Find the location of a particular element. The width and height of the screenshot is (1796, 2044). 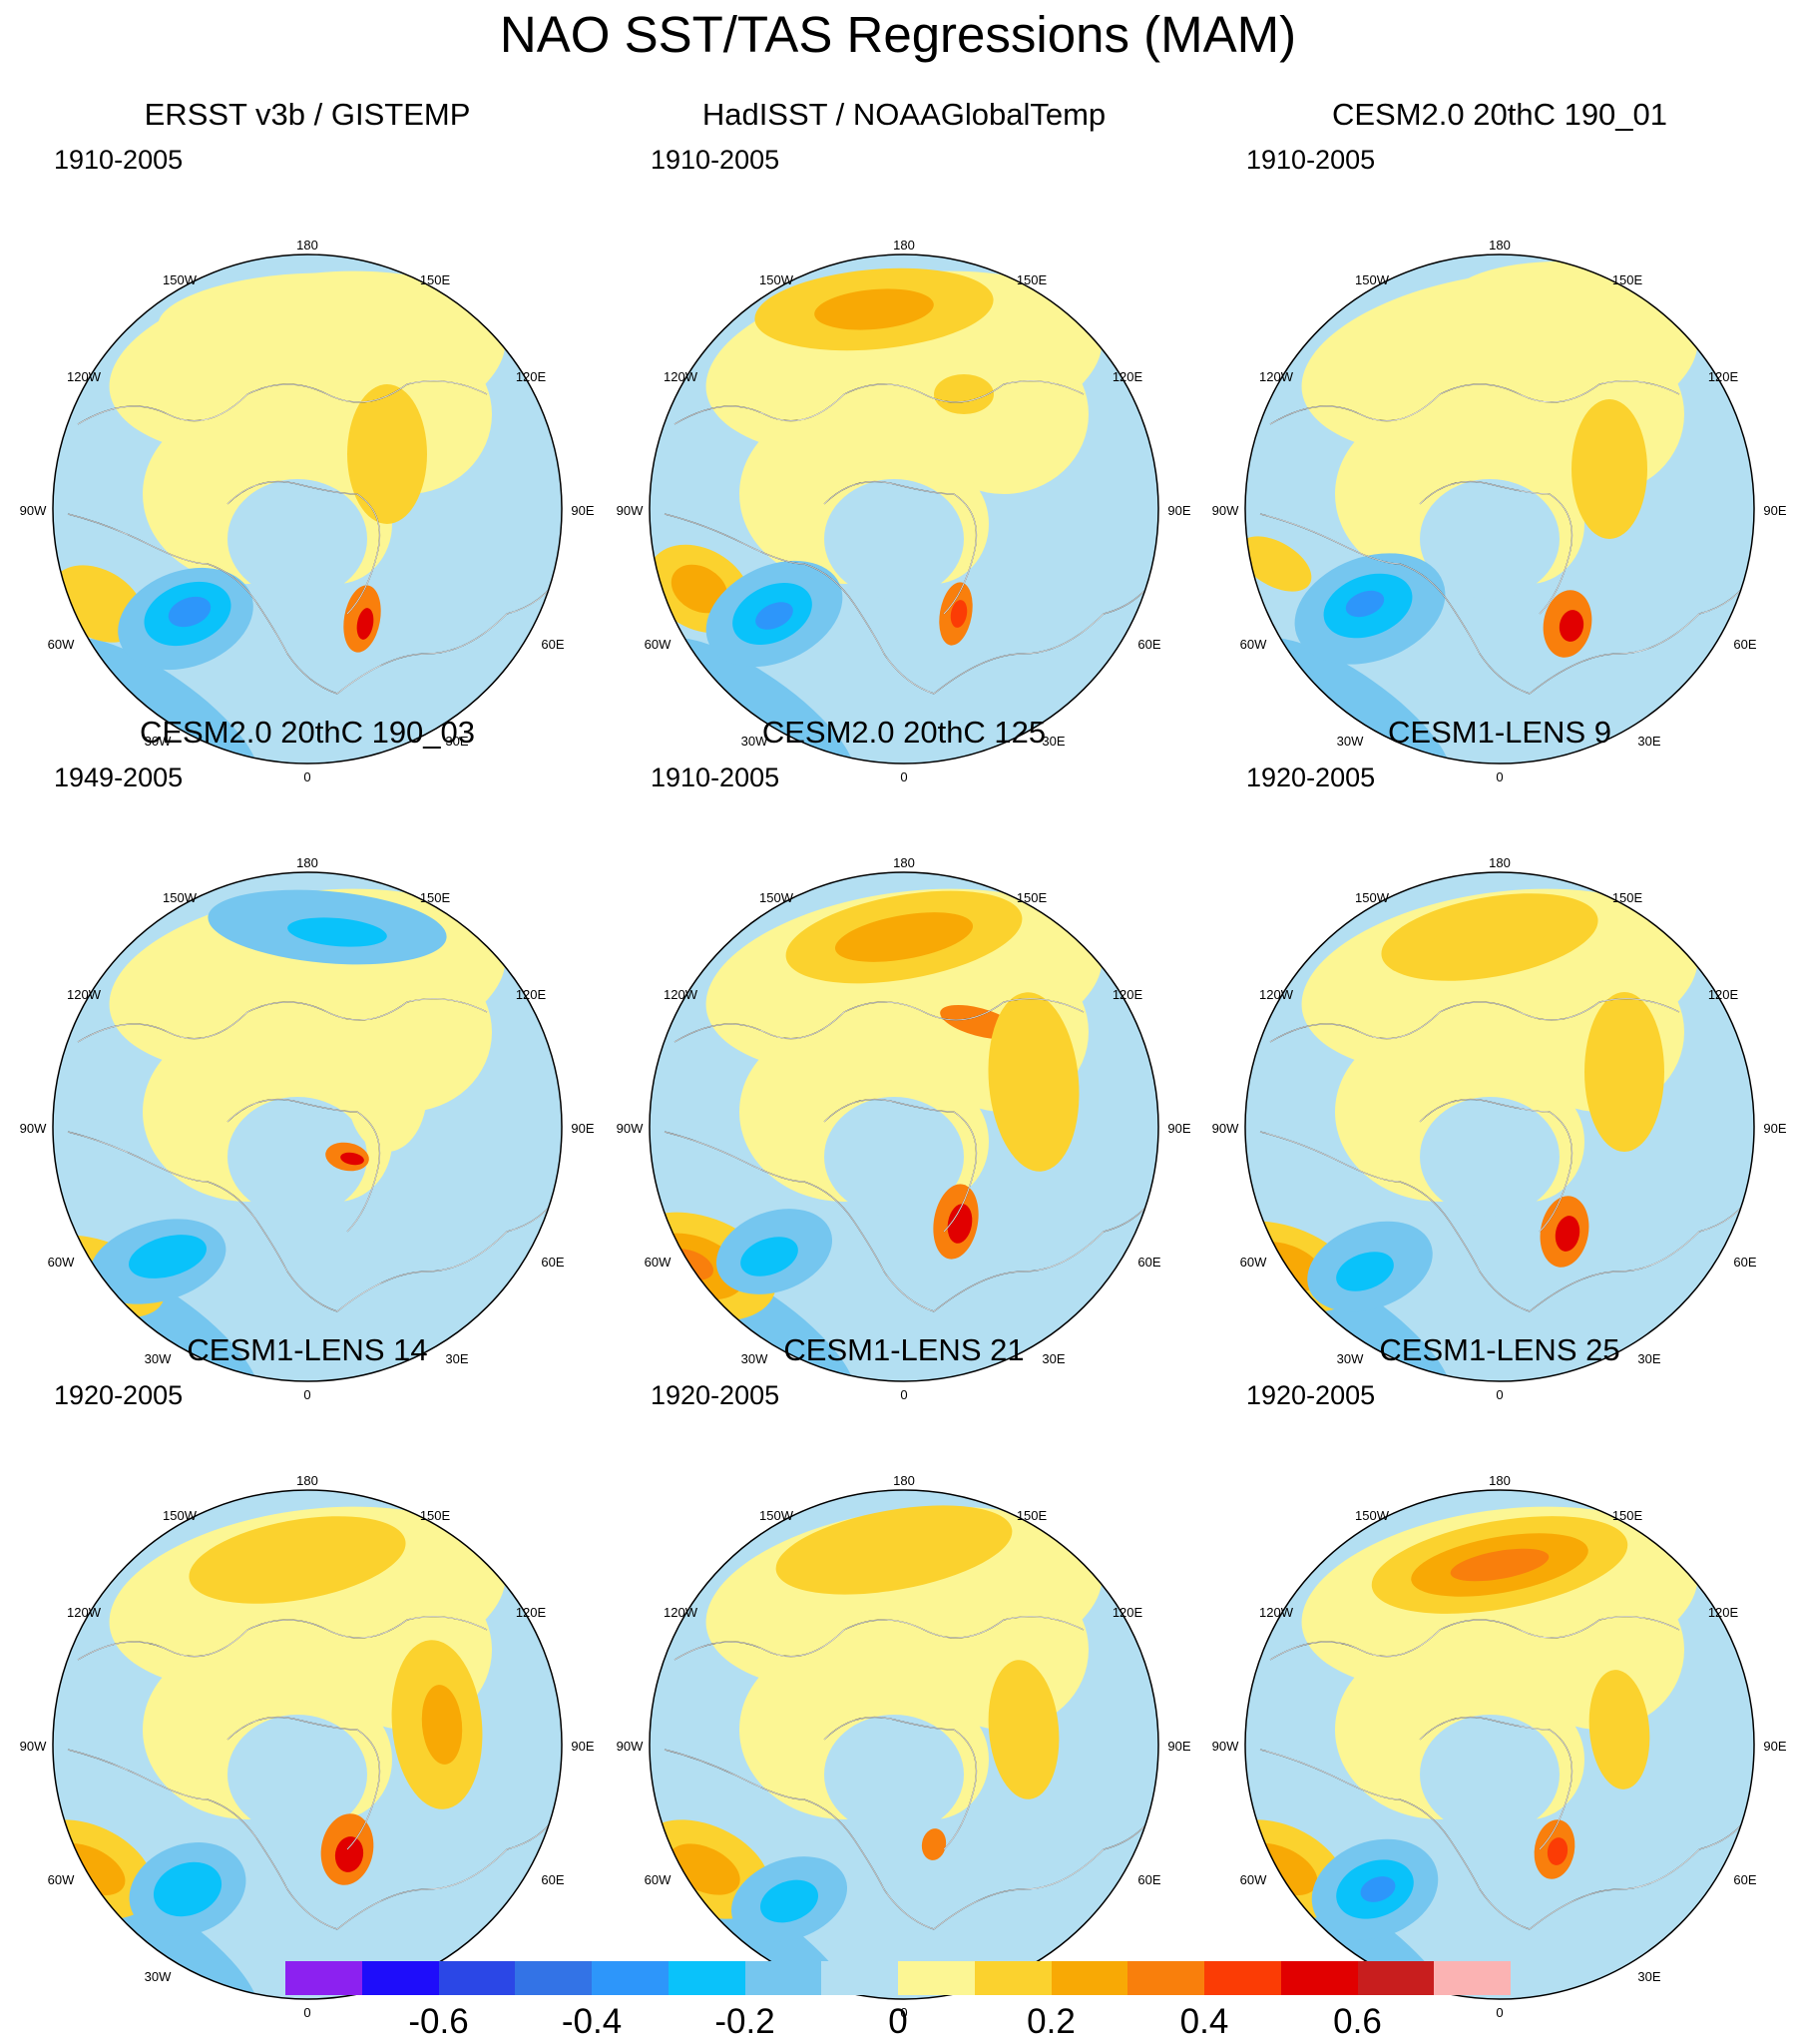

colorbar is located at coordinates (898, 1978).